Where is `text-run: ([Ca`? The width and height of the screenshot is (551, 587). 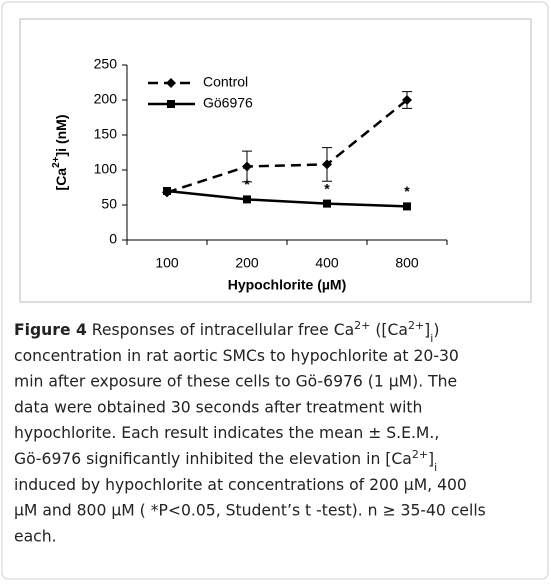
text-run: ([Ca is located at coordinates (389, 330).